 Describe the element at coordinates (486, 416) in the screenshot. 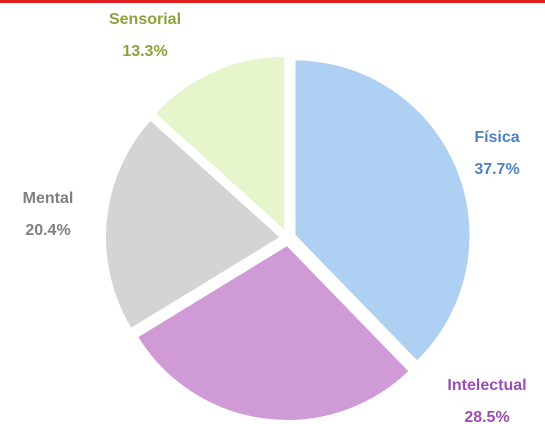

I see `slice-value-label: 28.5%` at that location.